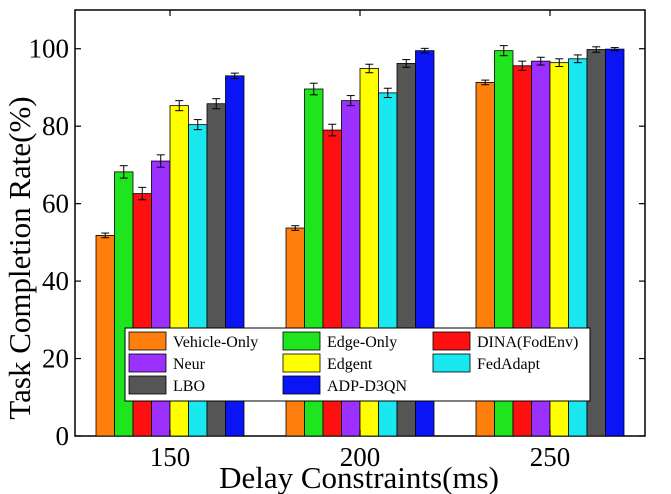 The image size is (671, 494). What do you see at coordinates (55, 204) in the screenshot?
I see `y-tick-label: 60` at bounding box center [55, 204].